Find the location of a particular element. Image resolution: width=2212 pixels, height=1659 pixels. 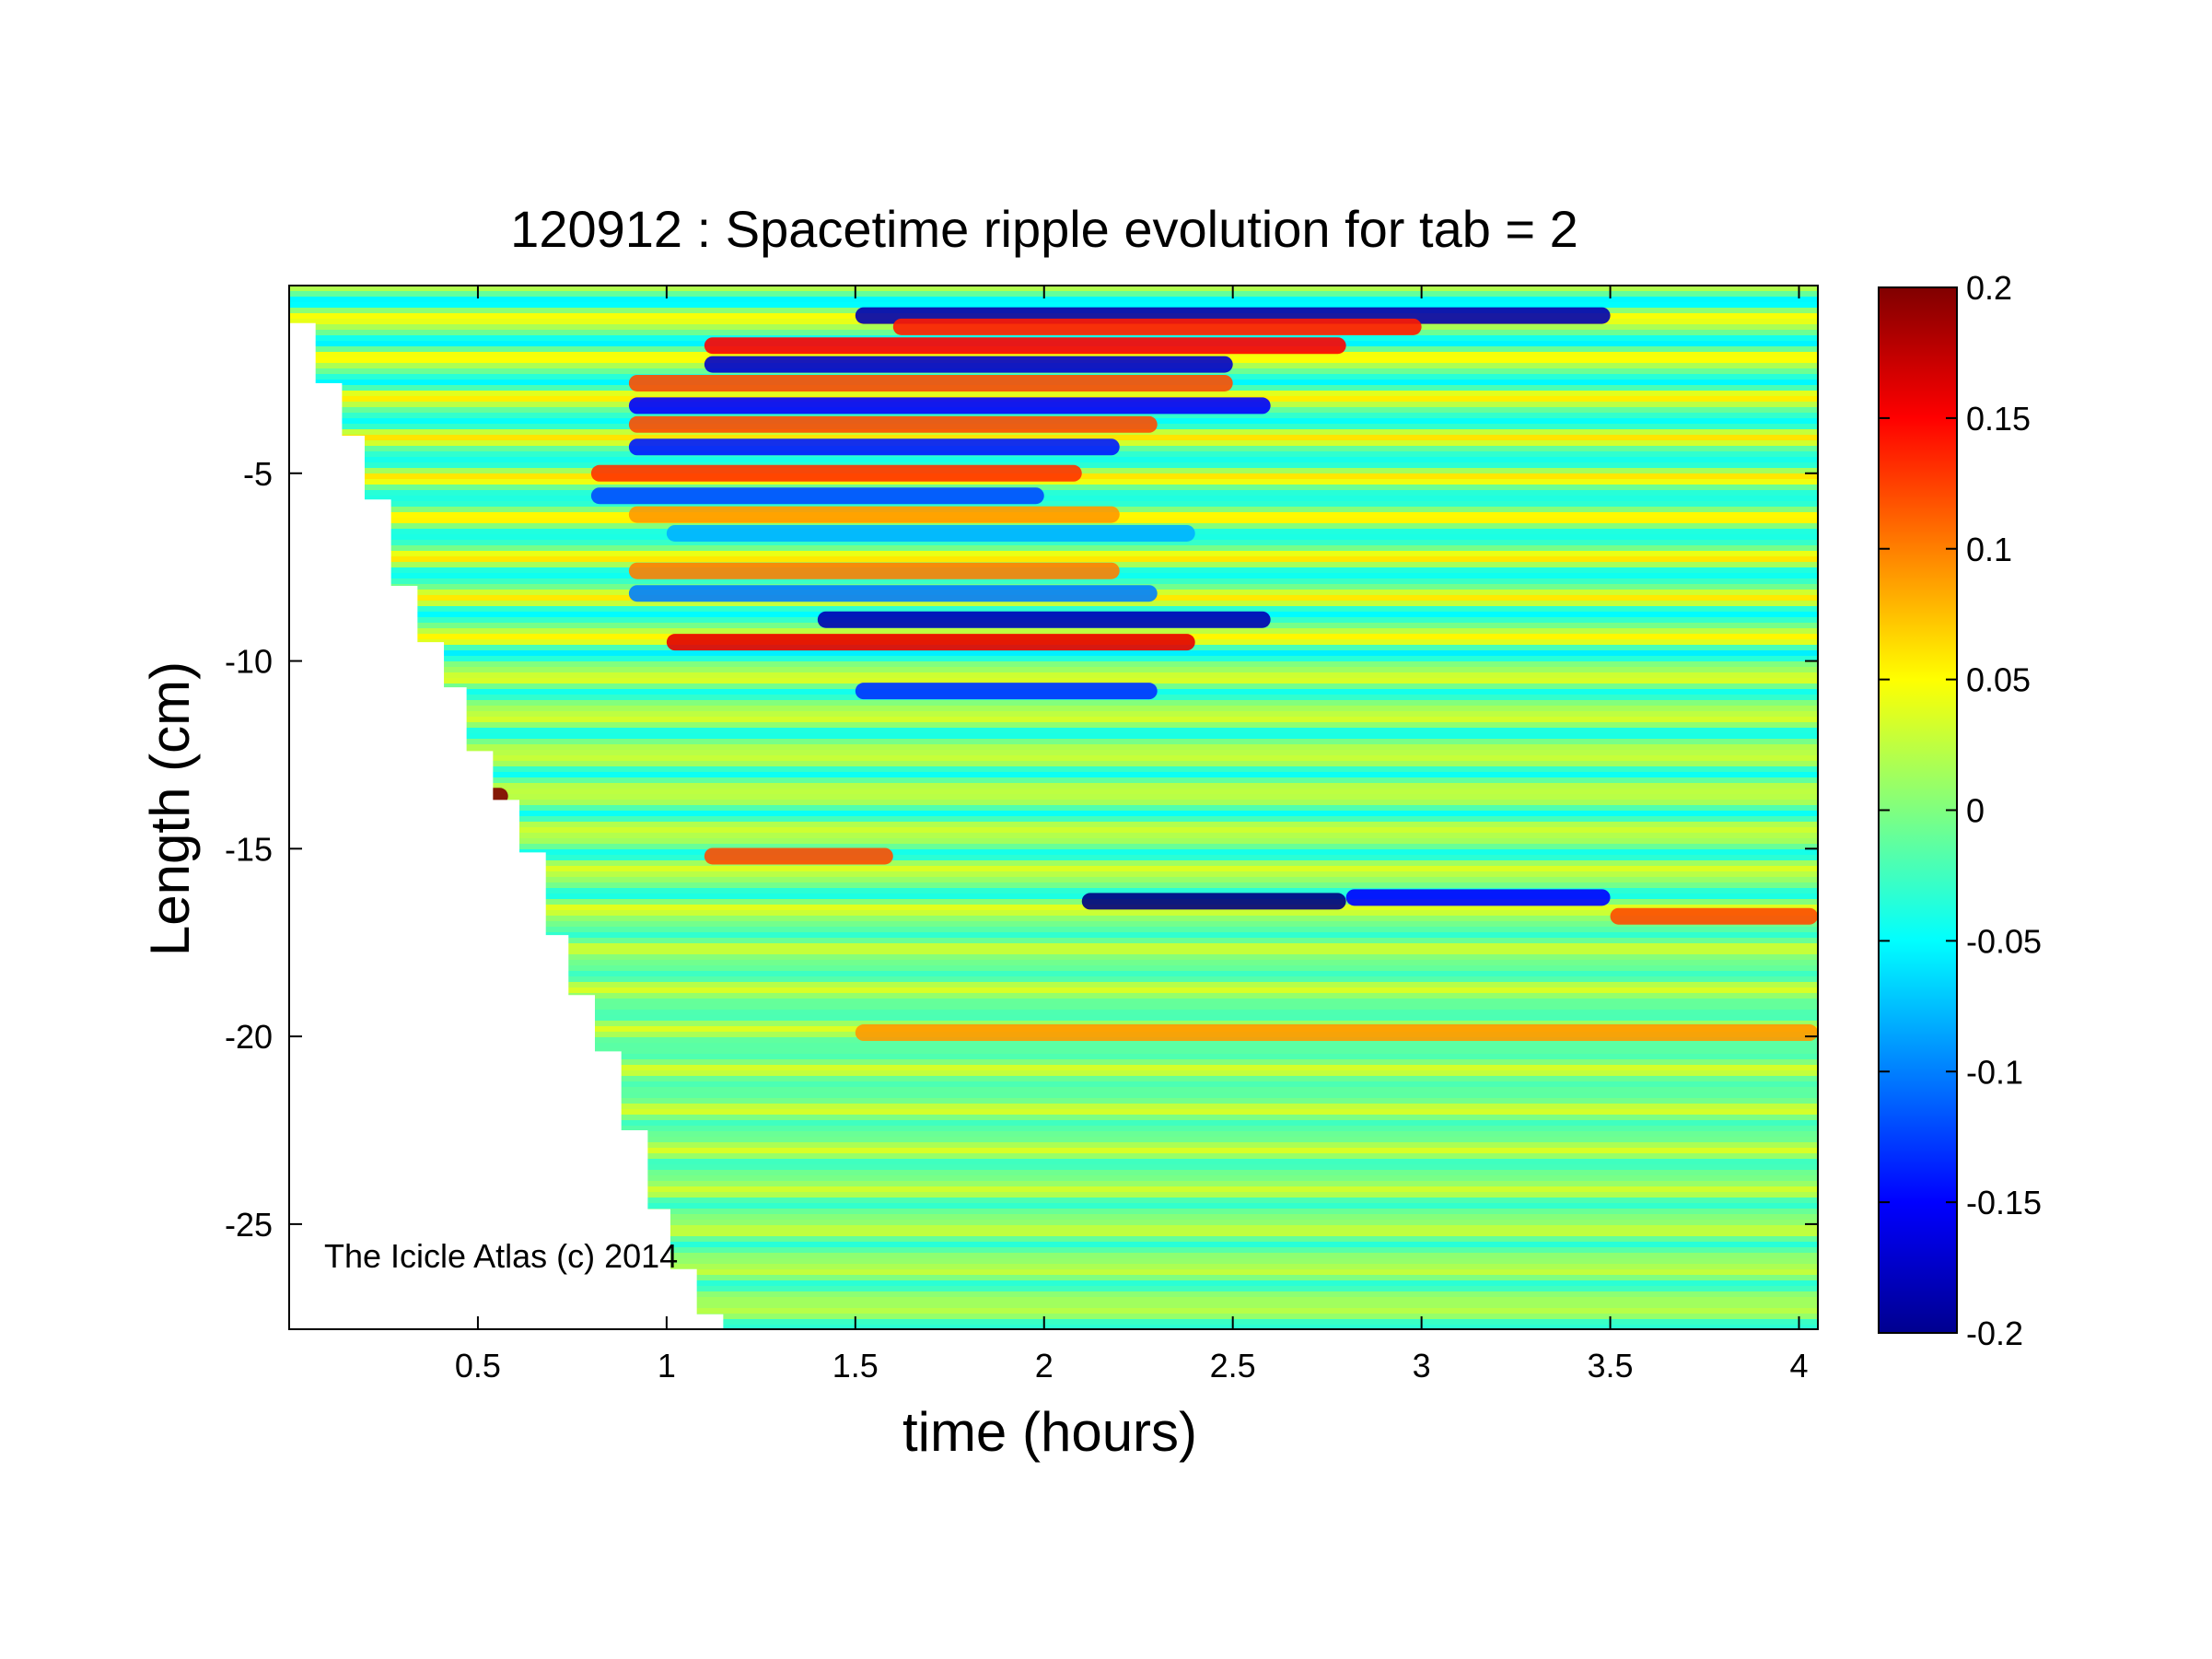

copyright-annotation: The Icicle Atlas (c) 2014 is located at coordinates (501, 1256).